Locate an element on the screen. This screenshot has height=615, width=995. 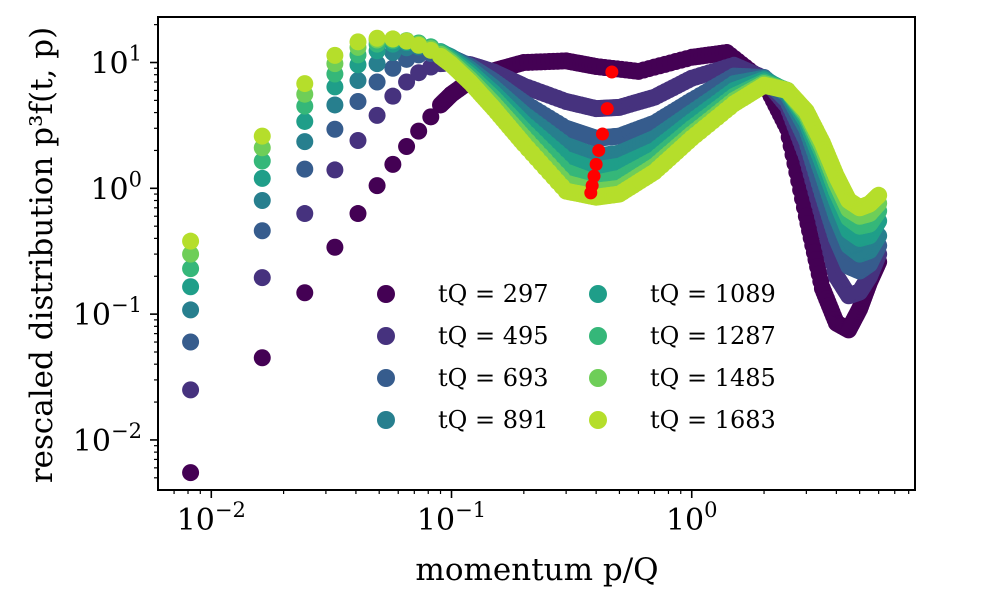
legend-item: tQ = 1683 is located at coordinates (682, 420).